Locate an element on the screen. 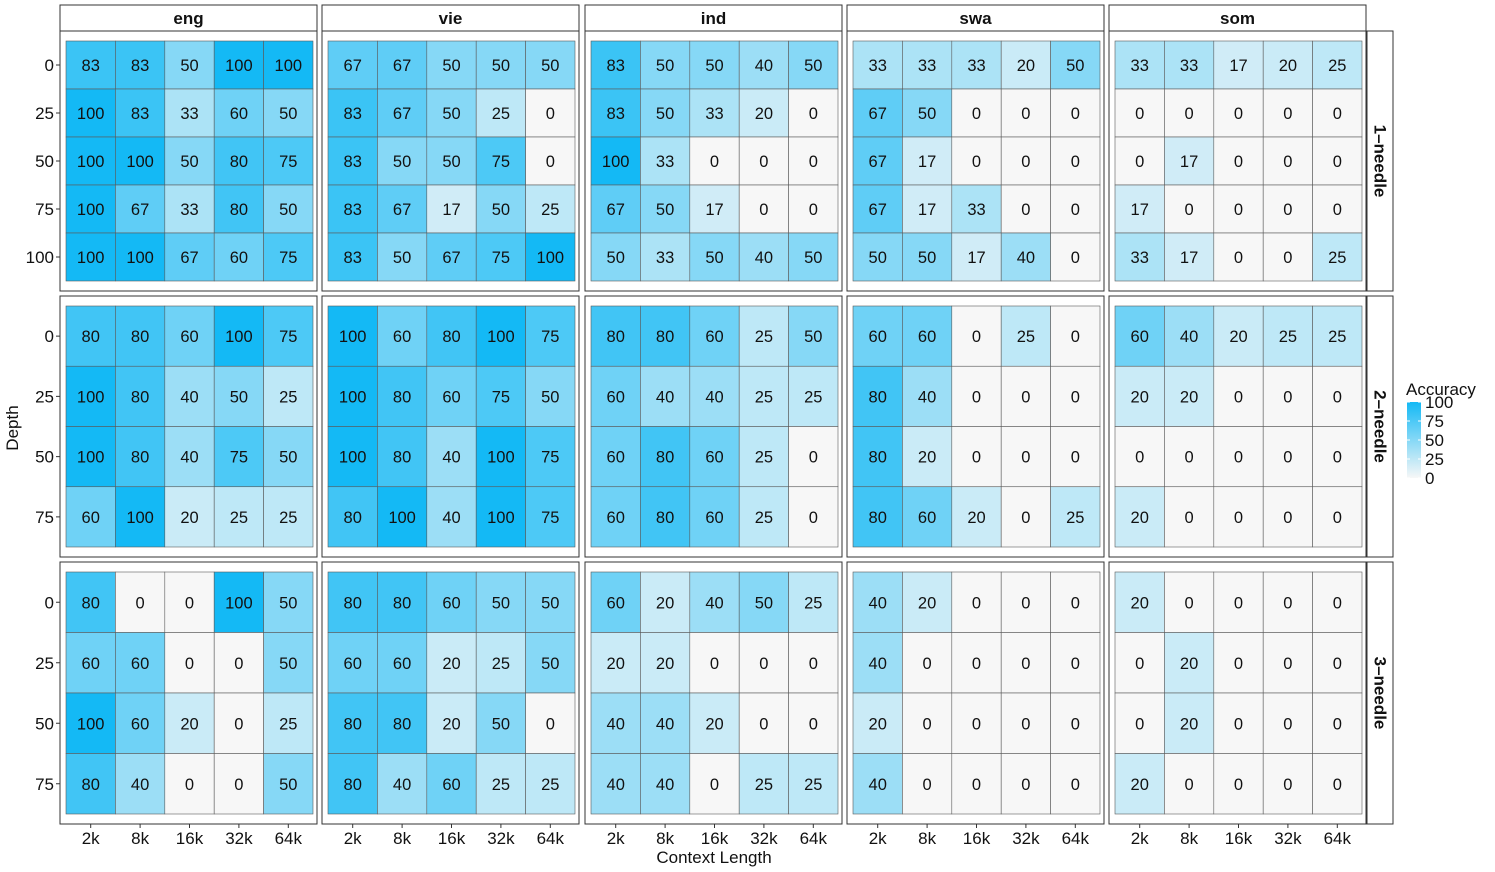  legend-colorbar is located at coordinates (1414, 440).